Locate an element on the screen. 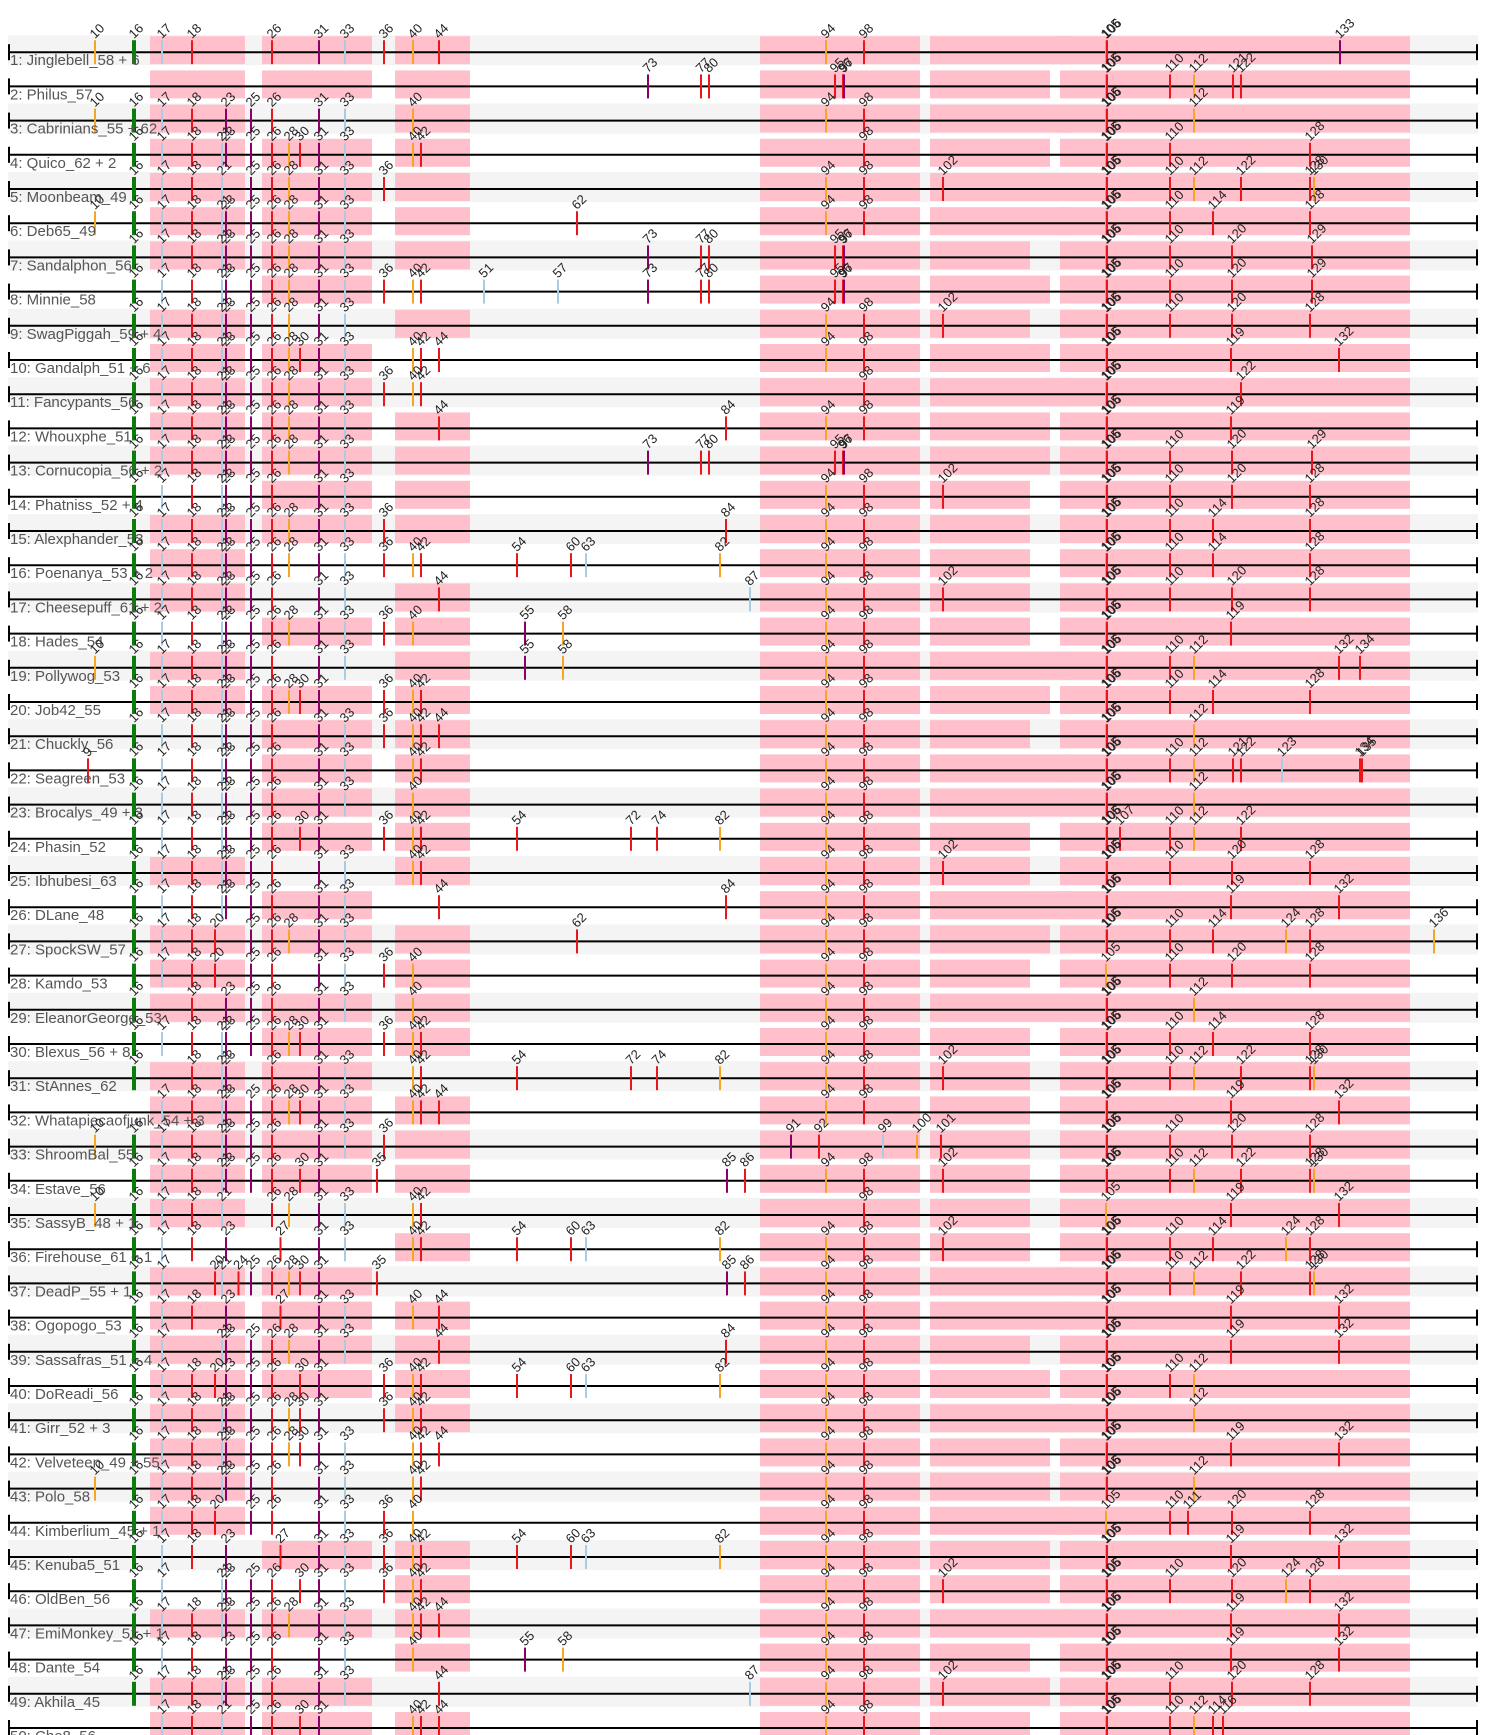 The width and height of the screenshot is (1489, 1735). row-label: 39: Sassafras_51 + 4 is located at coordinates (81, 1360).